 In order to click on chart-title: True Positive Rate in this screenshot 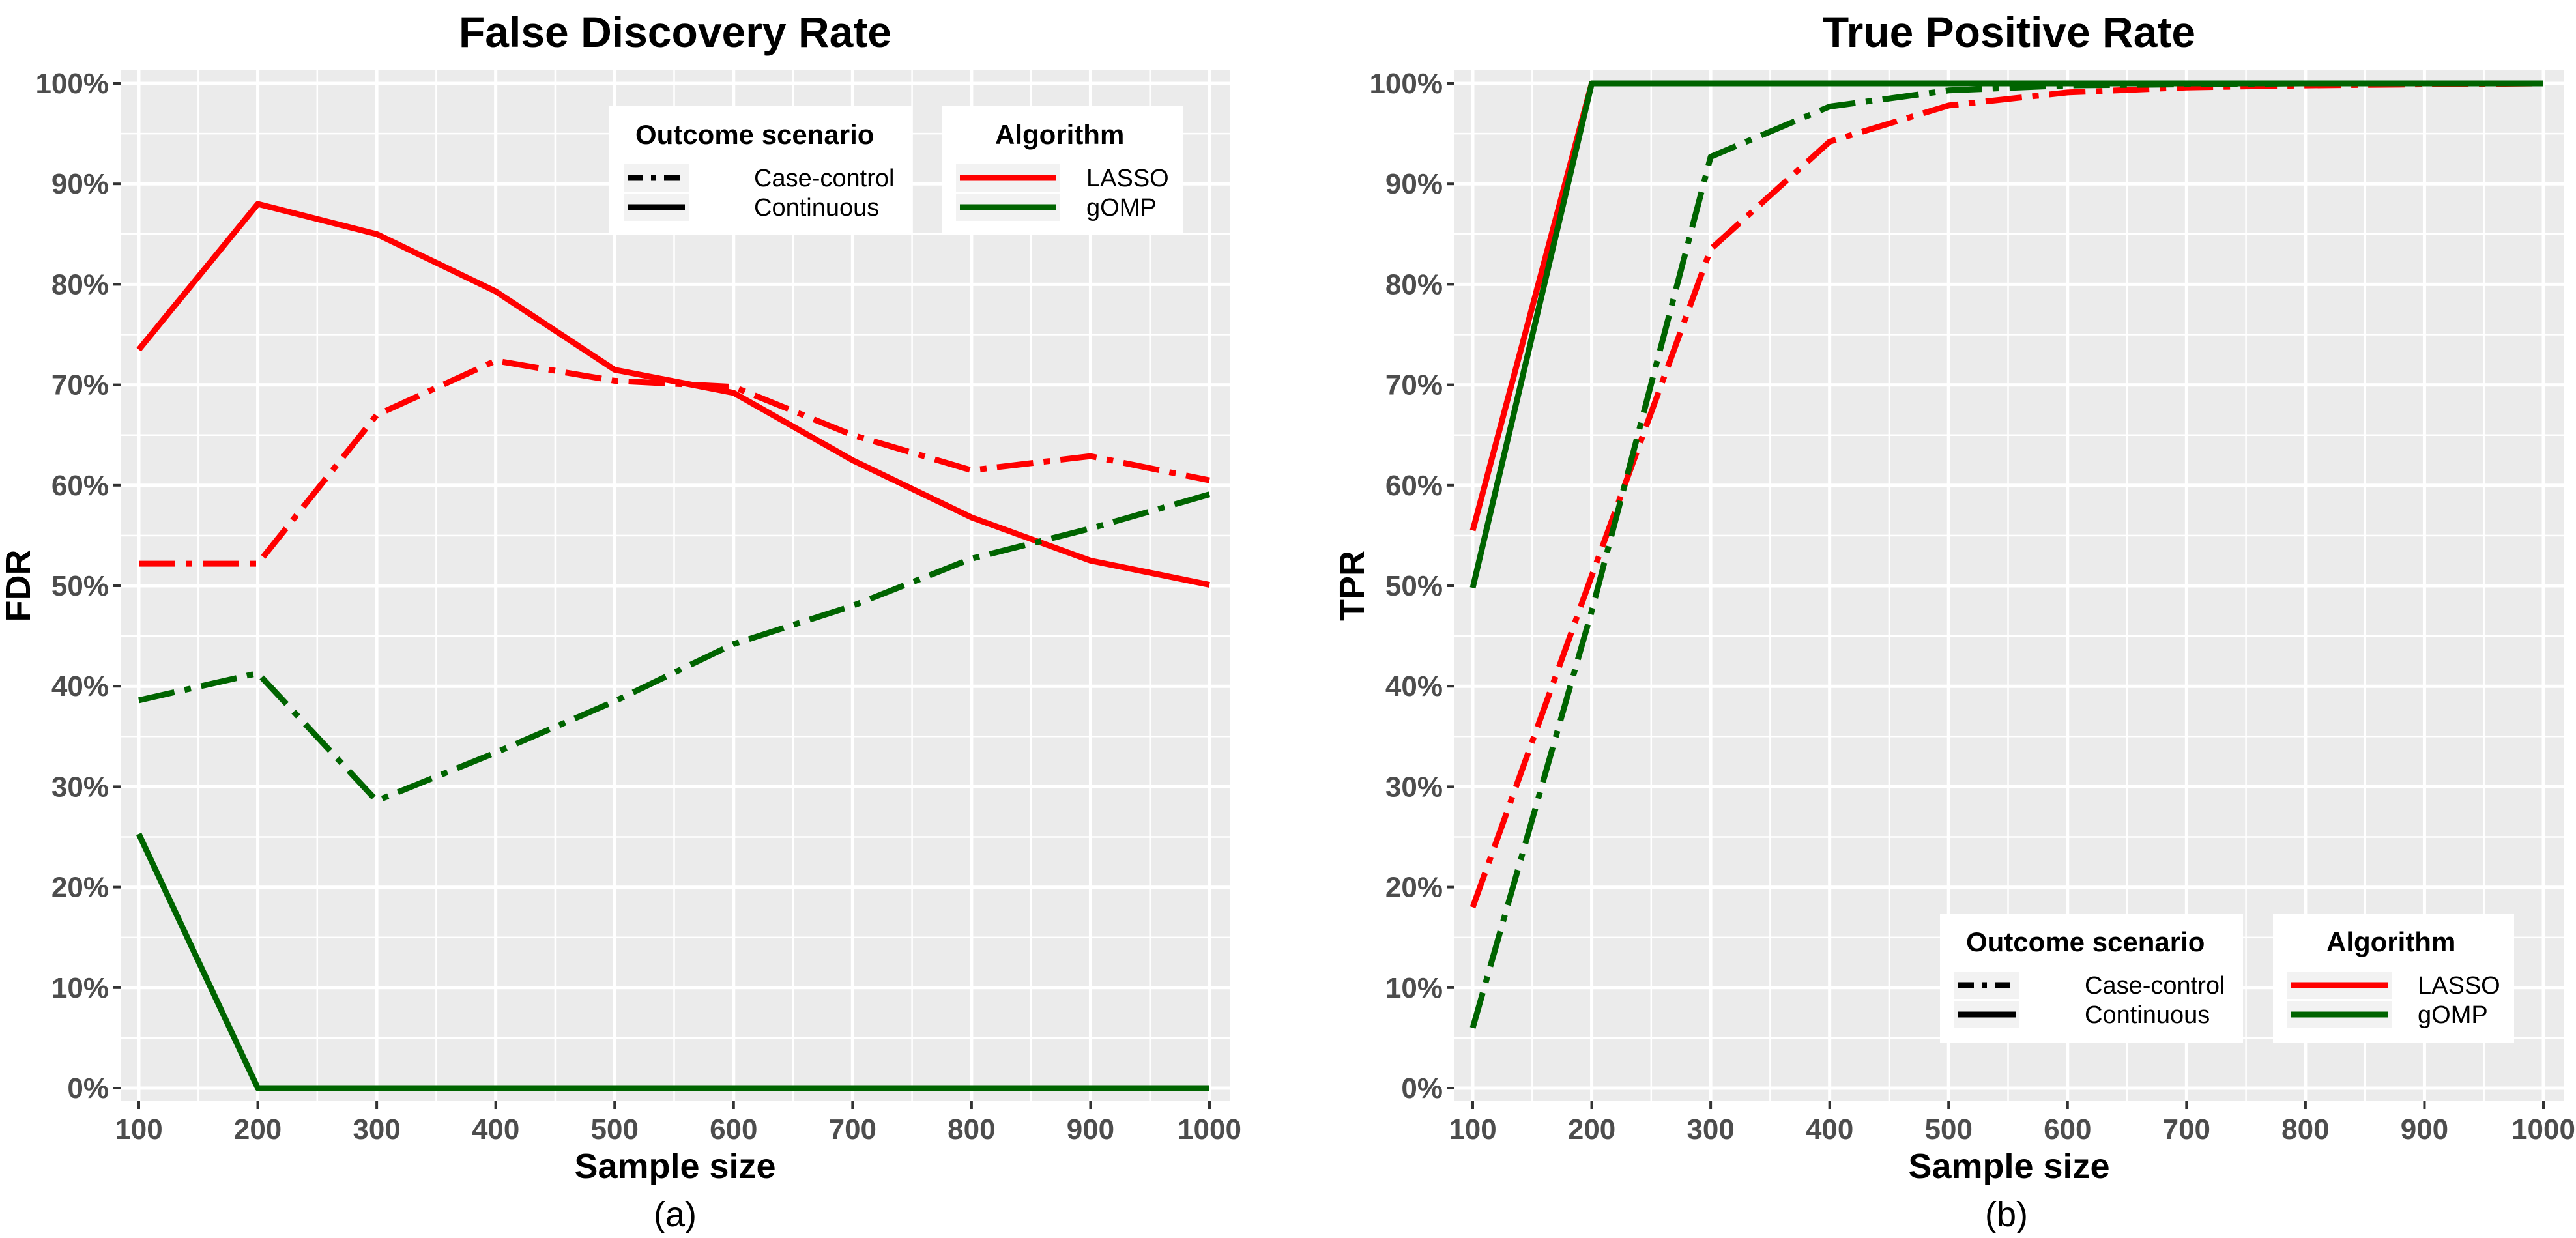, I will do `click(2009, 32)`.